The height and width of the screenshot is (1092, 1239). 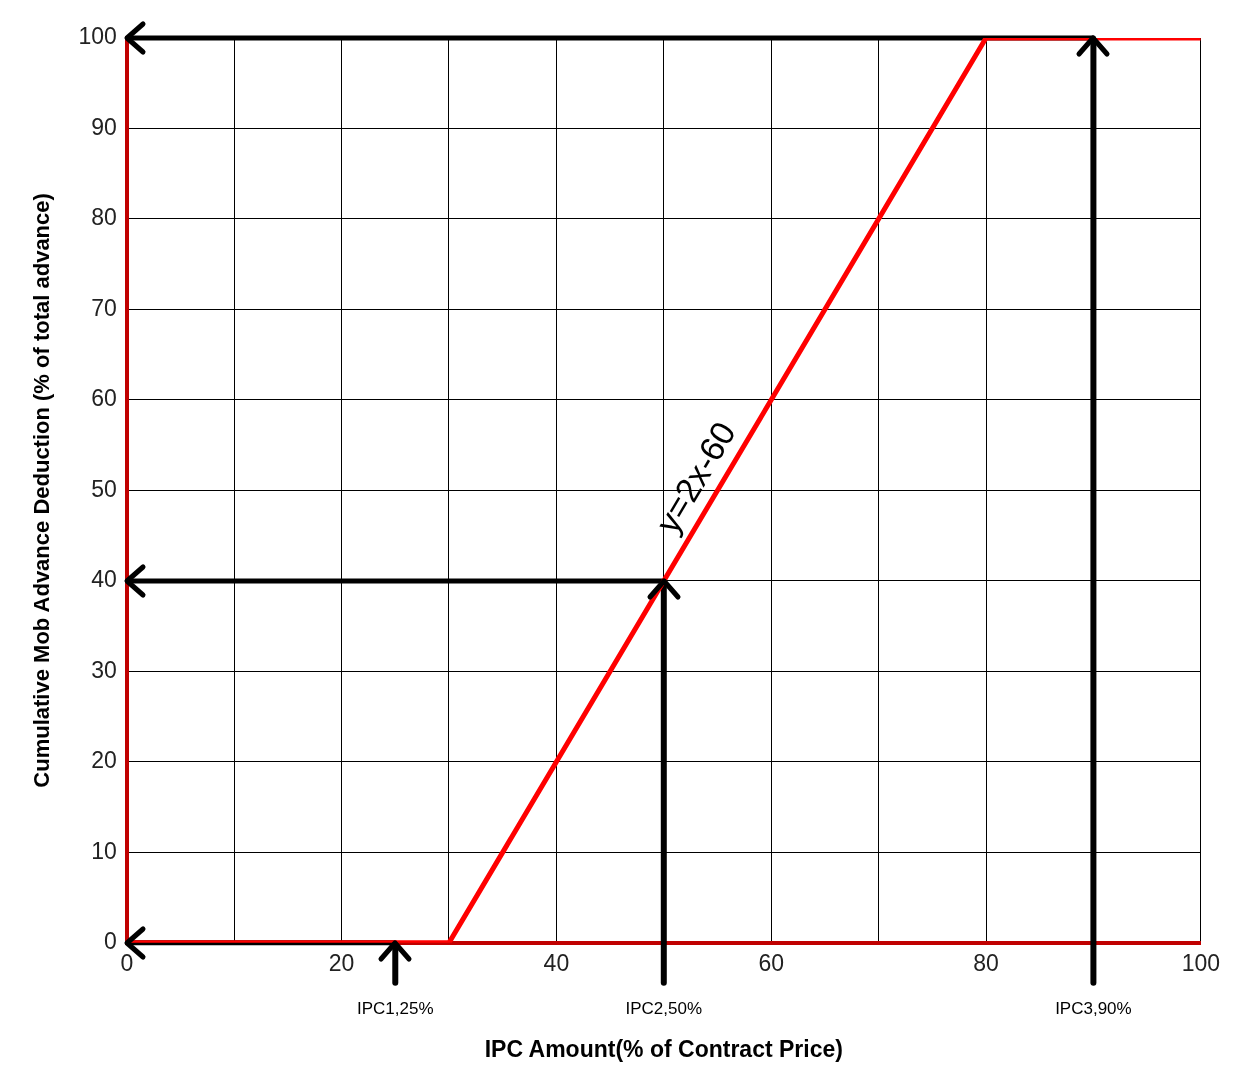 I want to click on y-tick-label: 50, so click(x=104, y=488).